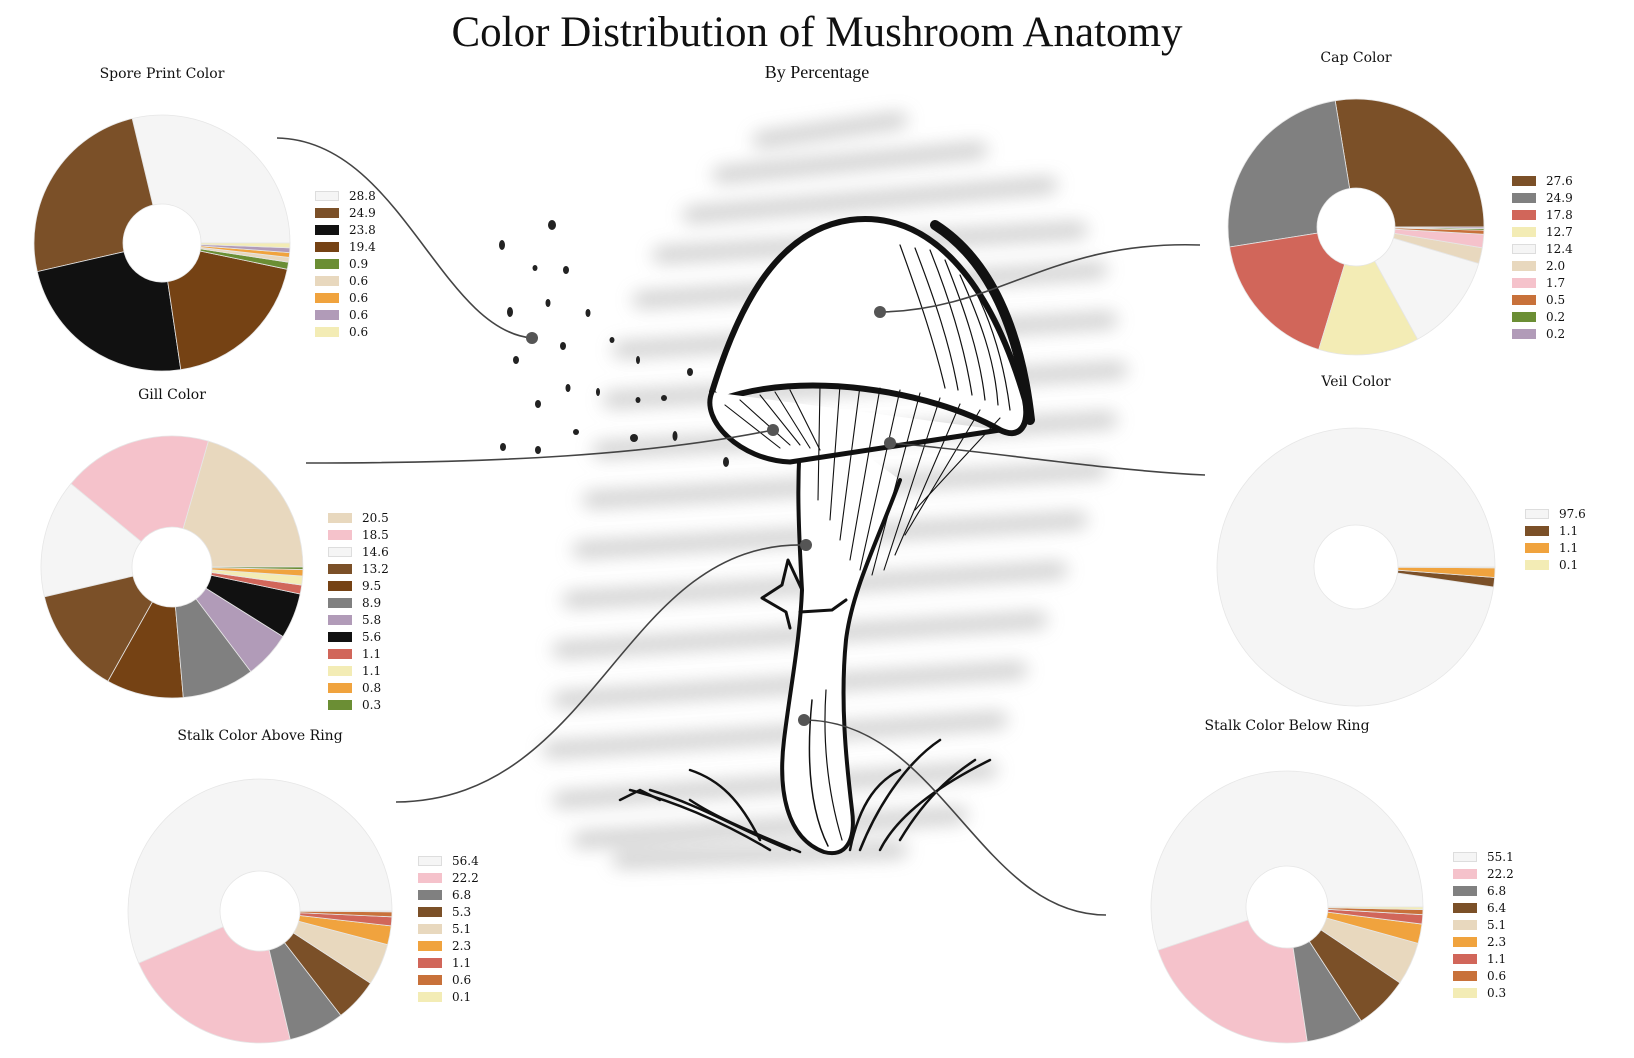 Image resolution: width=1634 pixels, height=1058 pixels. Describe the element at coordinates (172, 395) in the screenshot. I see `chart-title: Gill Color` at that location.